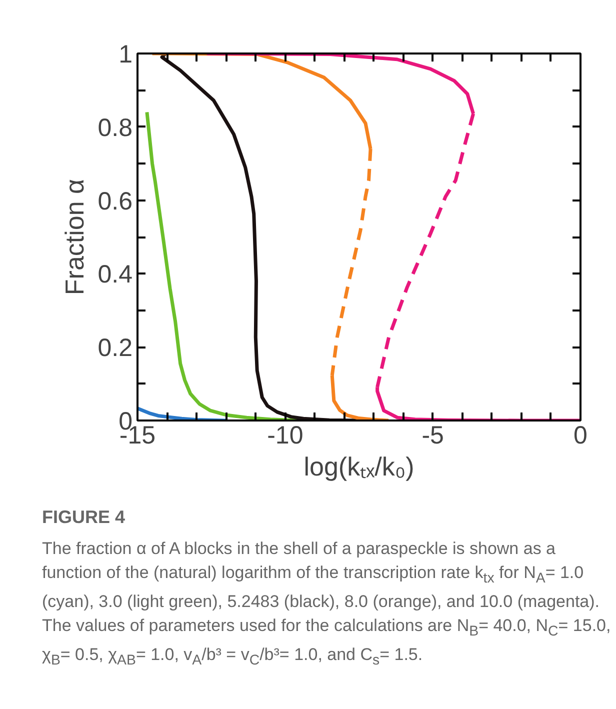  I want to click on y-tick-label: 0.4, so click(115, 274).